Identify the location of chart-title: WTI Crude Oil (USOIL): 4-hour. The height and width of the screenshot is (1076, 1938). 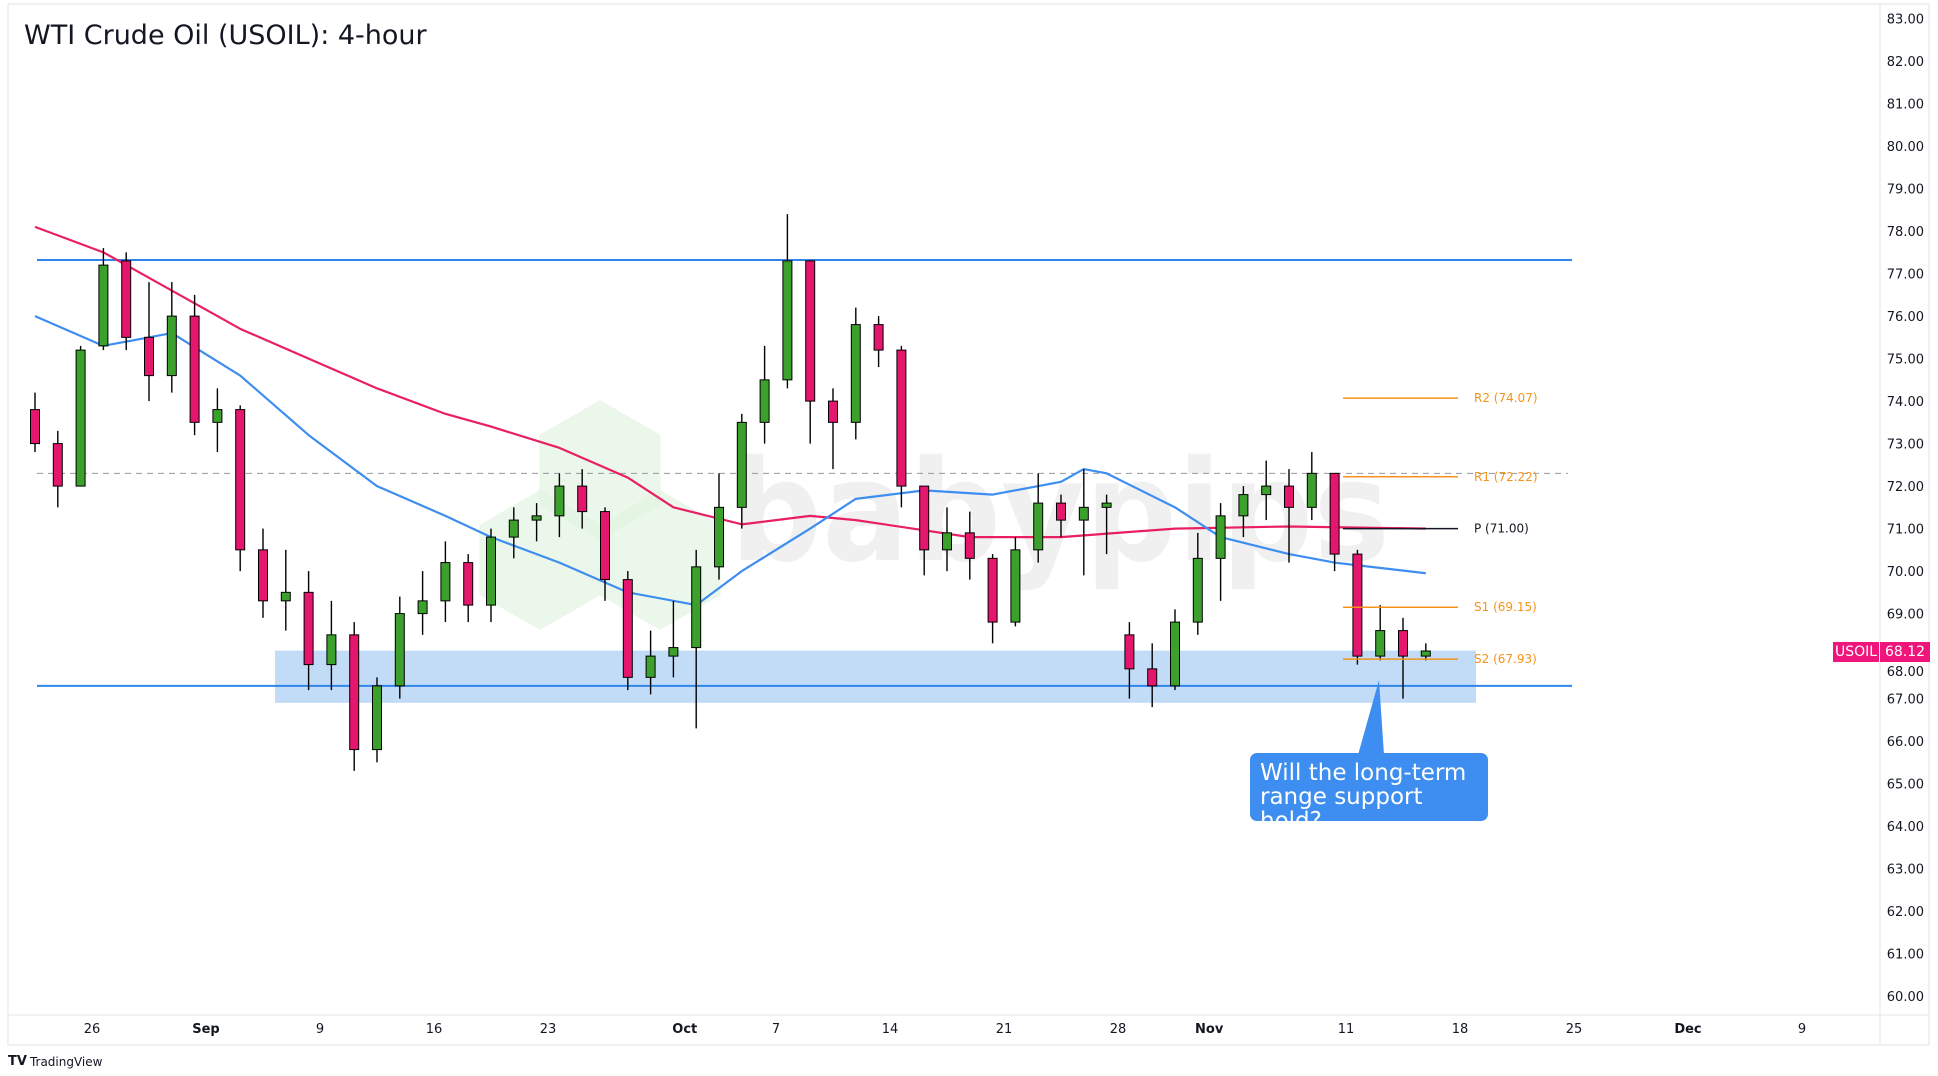
(225, 35).